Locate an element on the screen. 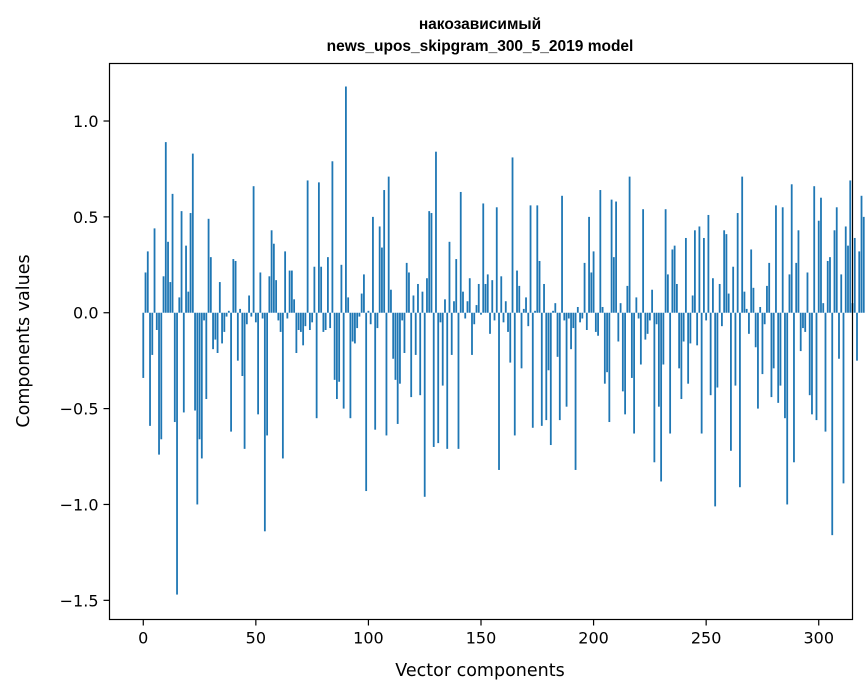 The image size is (867, 696). y-tick-label: 0.0 is located at coordinates (85, 313).